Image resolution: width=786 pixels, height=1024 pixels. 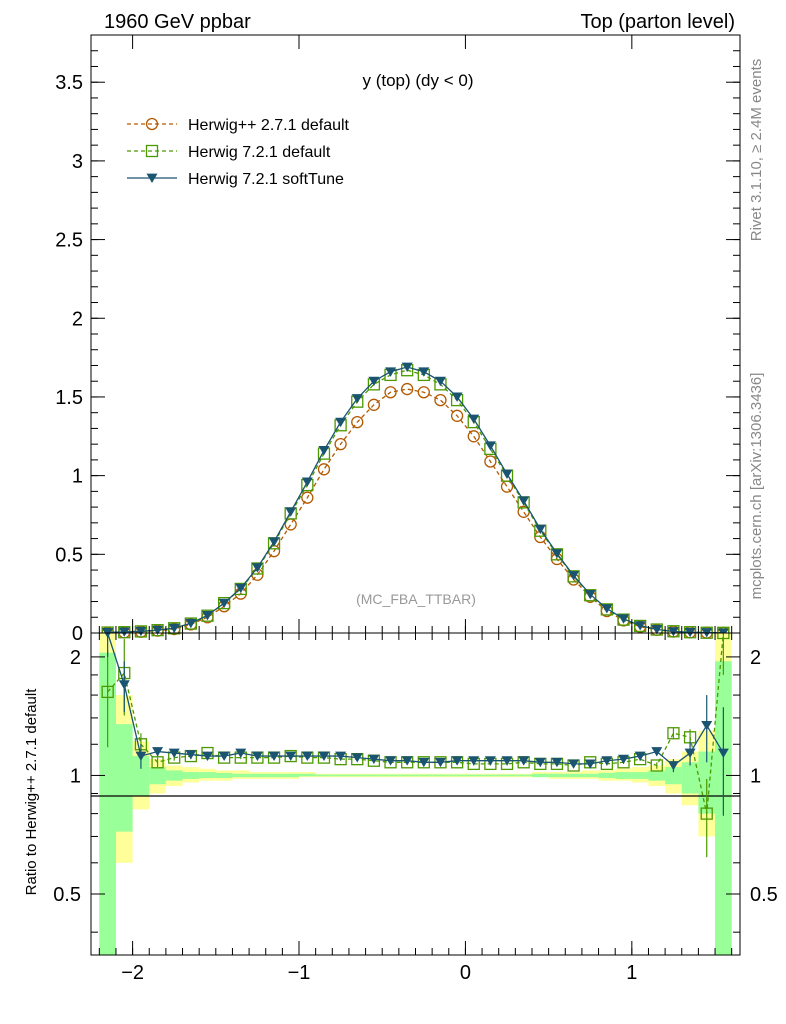 I want to click on main-y-tick-label: 2.5, so click(x=69, y=241).